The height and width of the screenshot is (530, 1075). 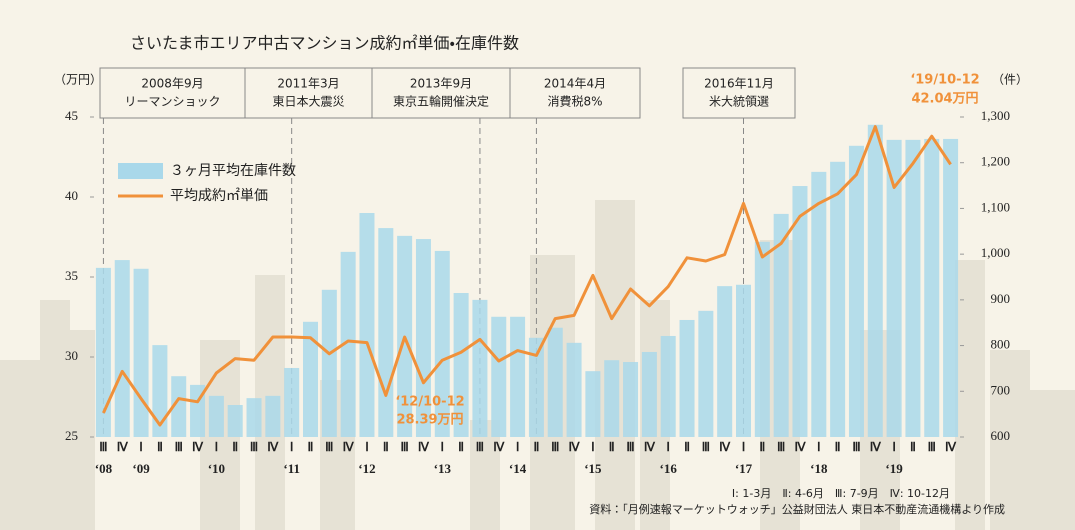 I want to click on y2-tick-label: 1,100, so click(x=995, y=206).